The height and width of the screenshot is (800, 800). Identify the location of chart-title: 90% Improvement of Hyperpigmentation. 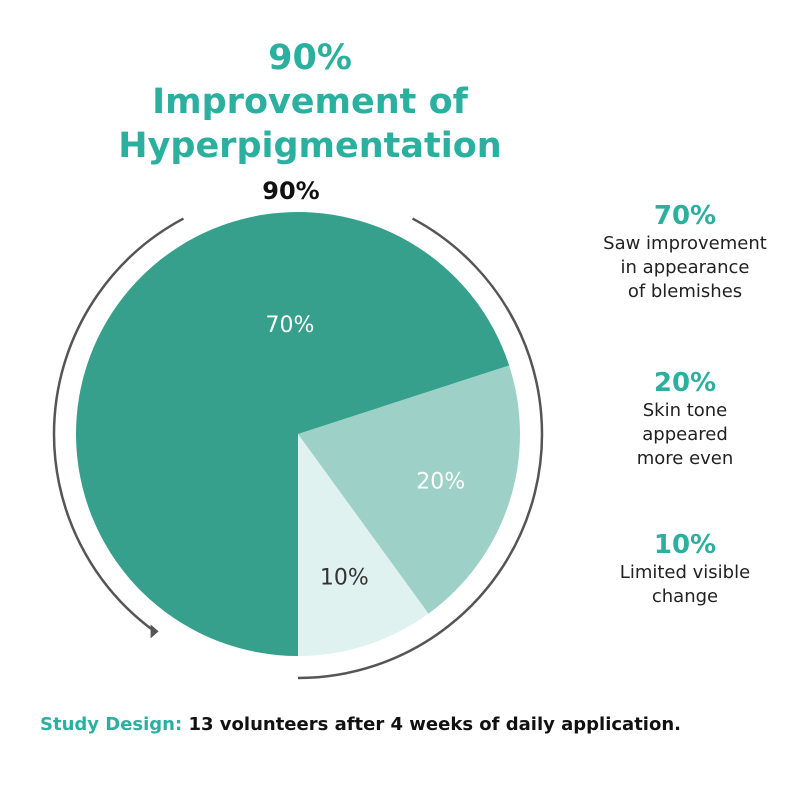
(310, 102).